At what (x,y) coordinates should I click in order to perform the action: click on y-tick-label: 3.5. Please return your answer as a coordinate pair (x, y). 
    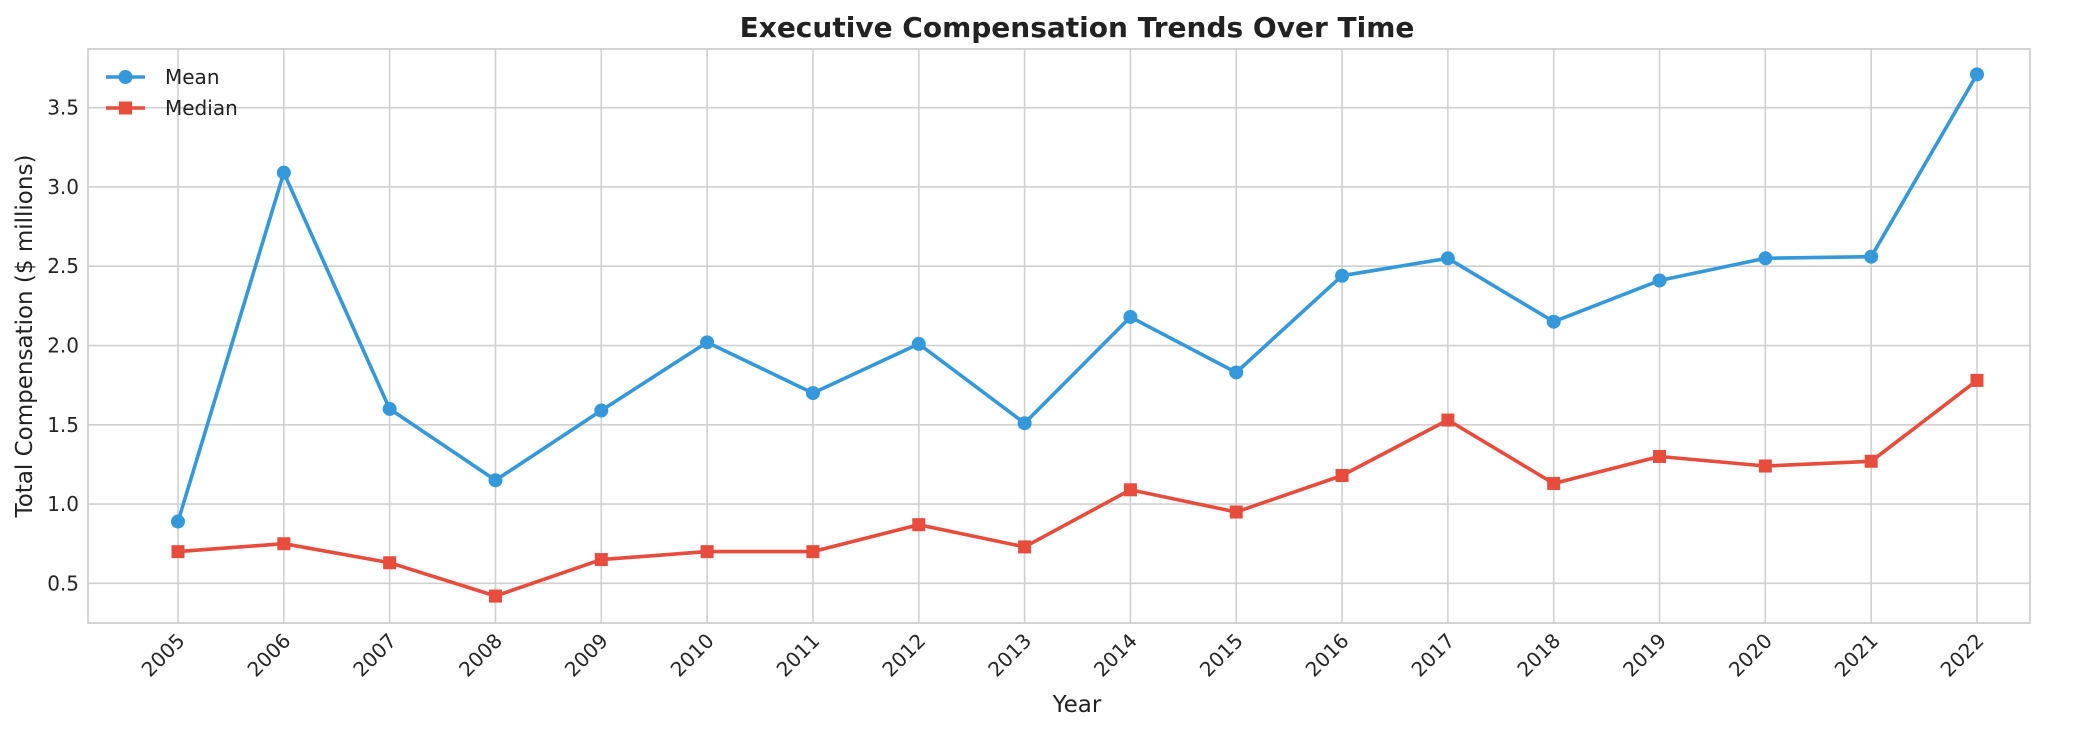
    Looking at the image, I should click on (63, 108).